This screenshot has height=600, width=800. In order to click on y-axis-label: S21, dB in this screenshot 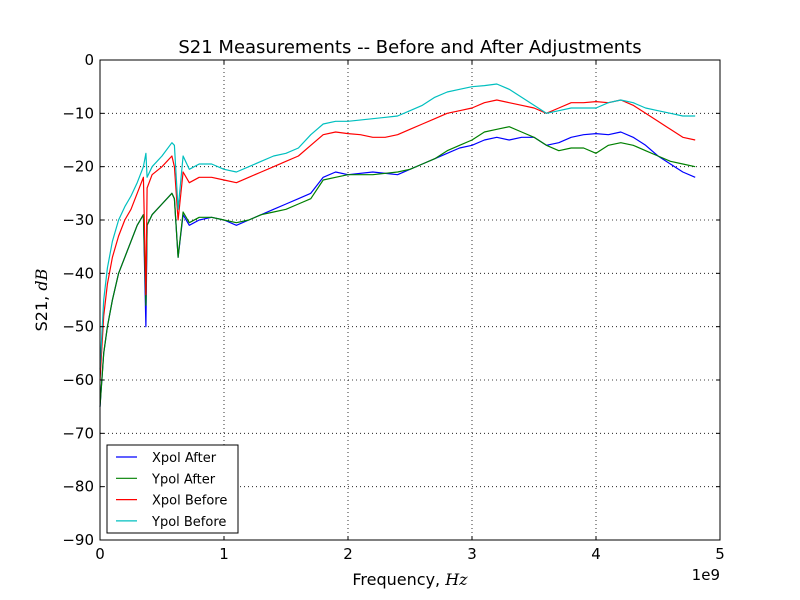, I will do `click(41, 299)`.